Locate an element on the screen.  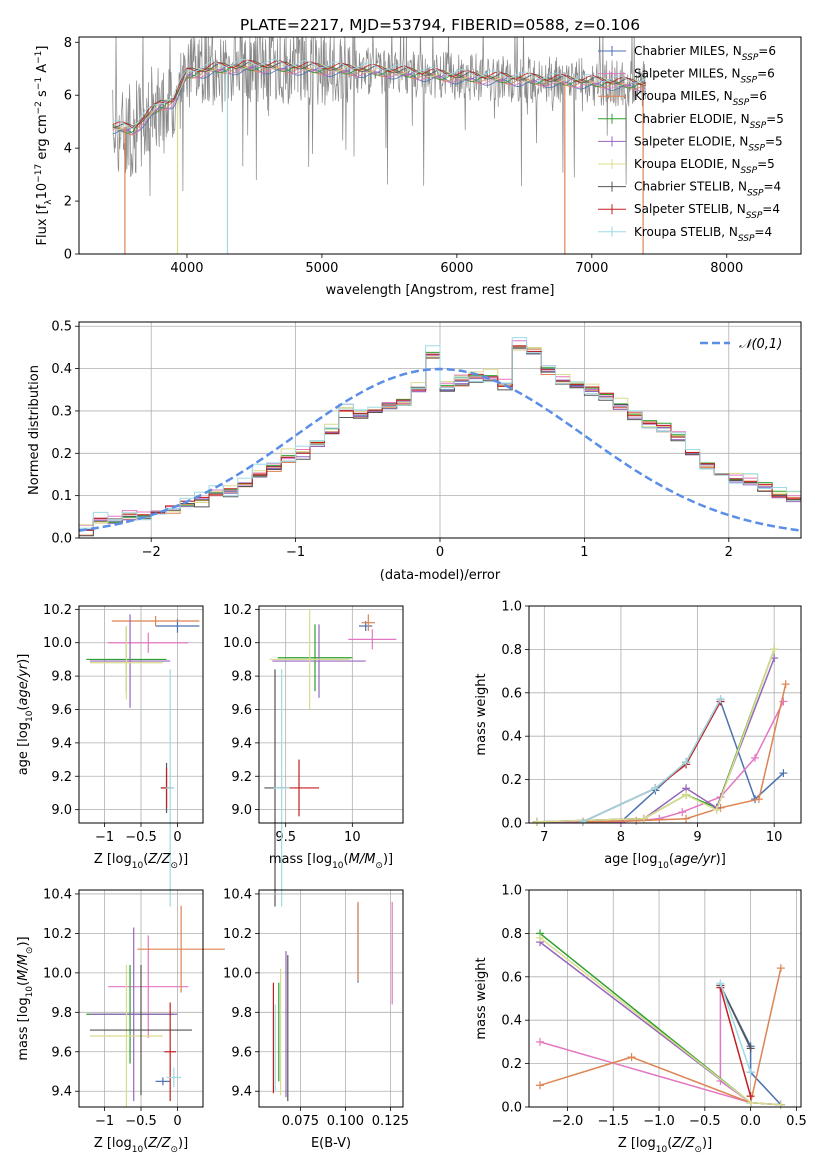
x-tick-label: −2 is located at coordinates (151, 552).